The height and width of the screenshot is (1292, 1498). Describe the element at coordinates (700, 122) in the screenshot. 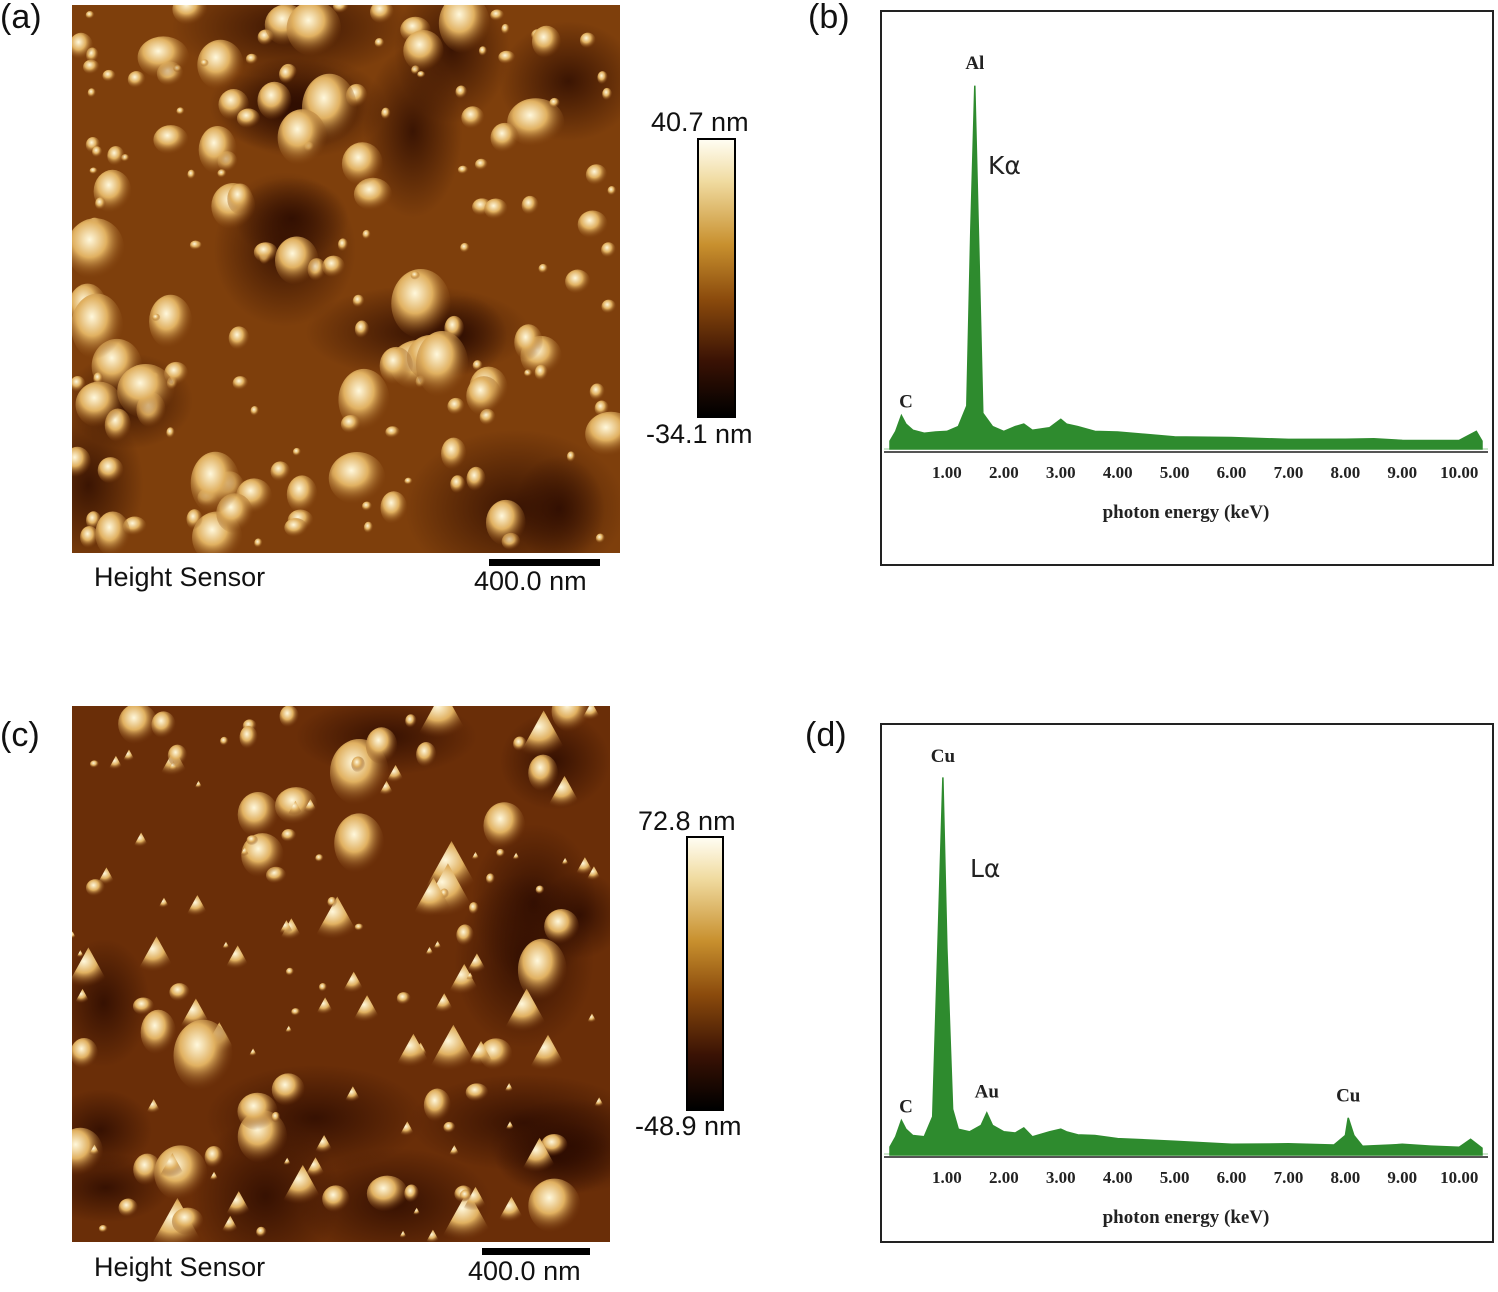

I see `colorbar-max-a: 40.7 nm` at that location.